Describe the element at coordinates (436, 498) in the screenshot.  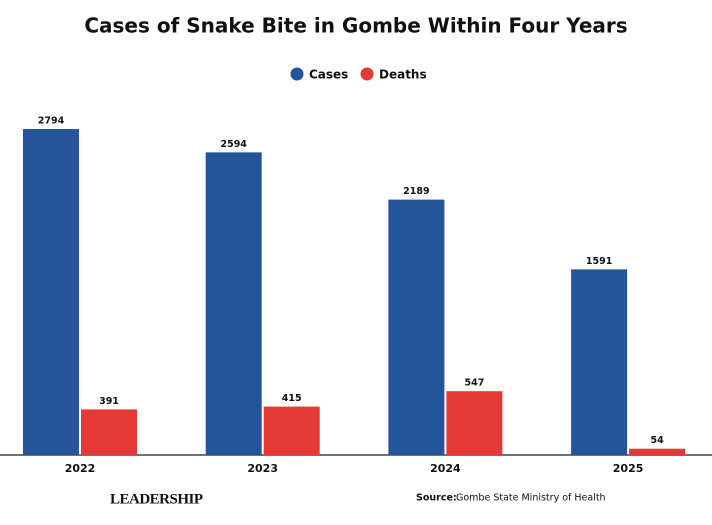
I see `source-label: Source:` at that location.